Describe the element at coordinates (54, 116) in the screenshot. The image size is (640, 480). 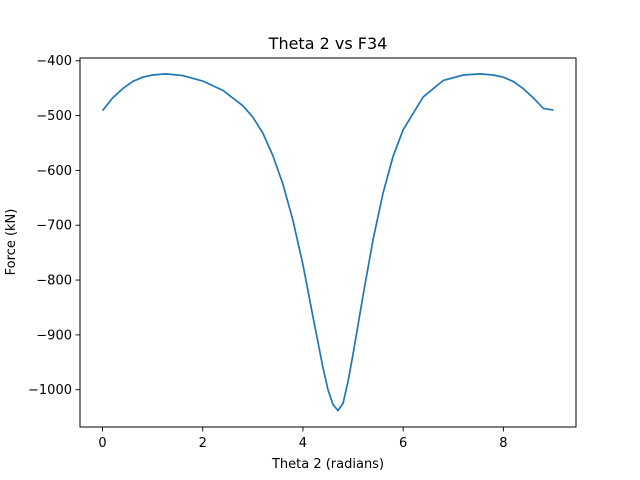
I see `y-tick-label: −500` at that location.